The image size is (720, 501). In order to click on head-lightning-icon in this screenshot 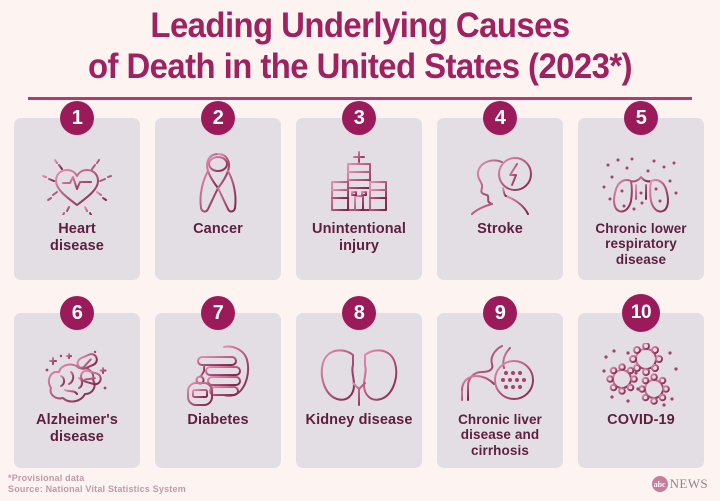, I will do `click(500, 184)`.